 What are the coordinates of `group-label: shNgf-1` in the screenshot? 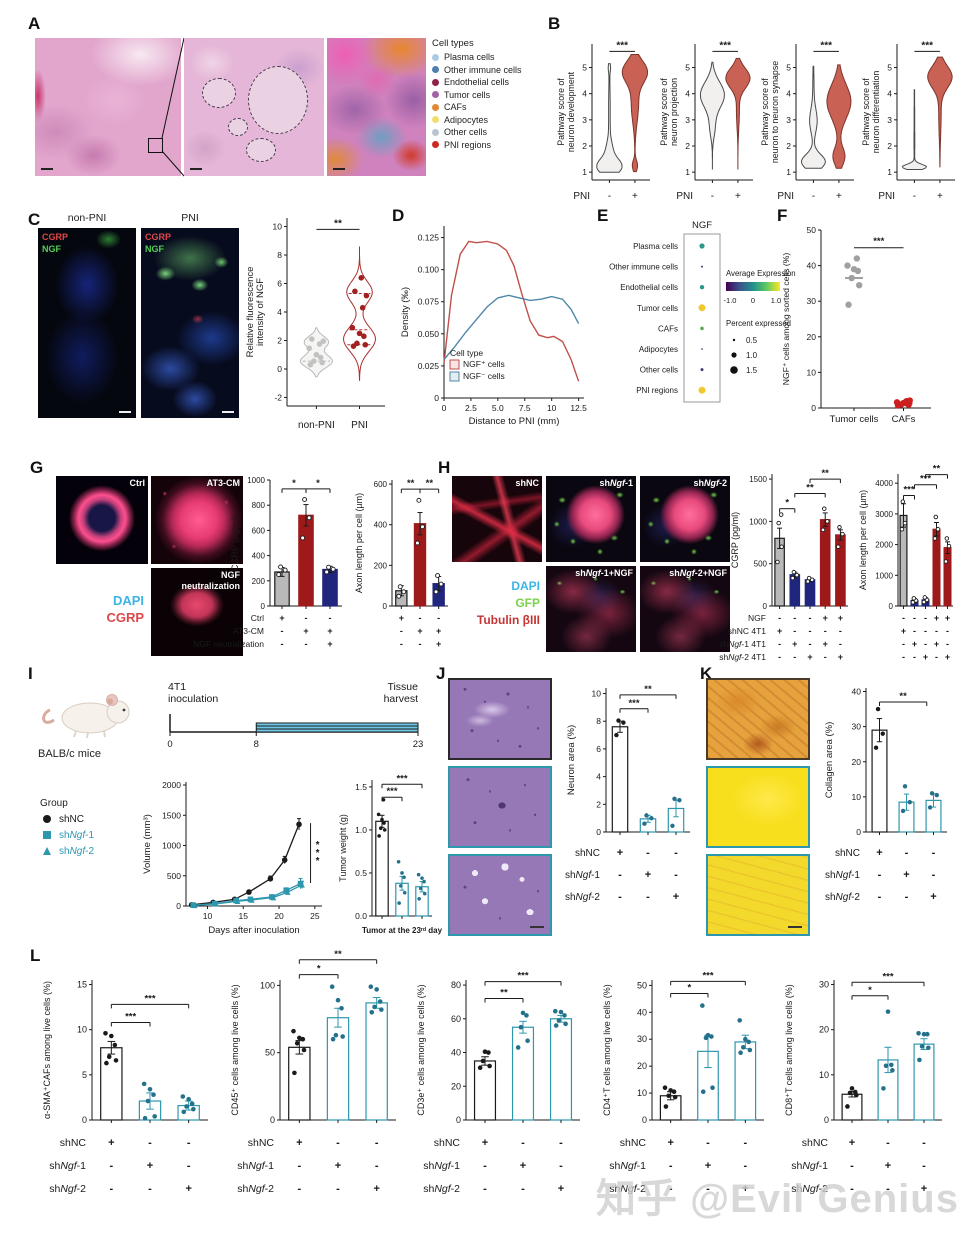 It's located at (77, 835).